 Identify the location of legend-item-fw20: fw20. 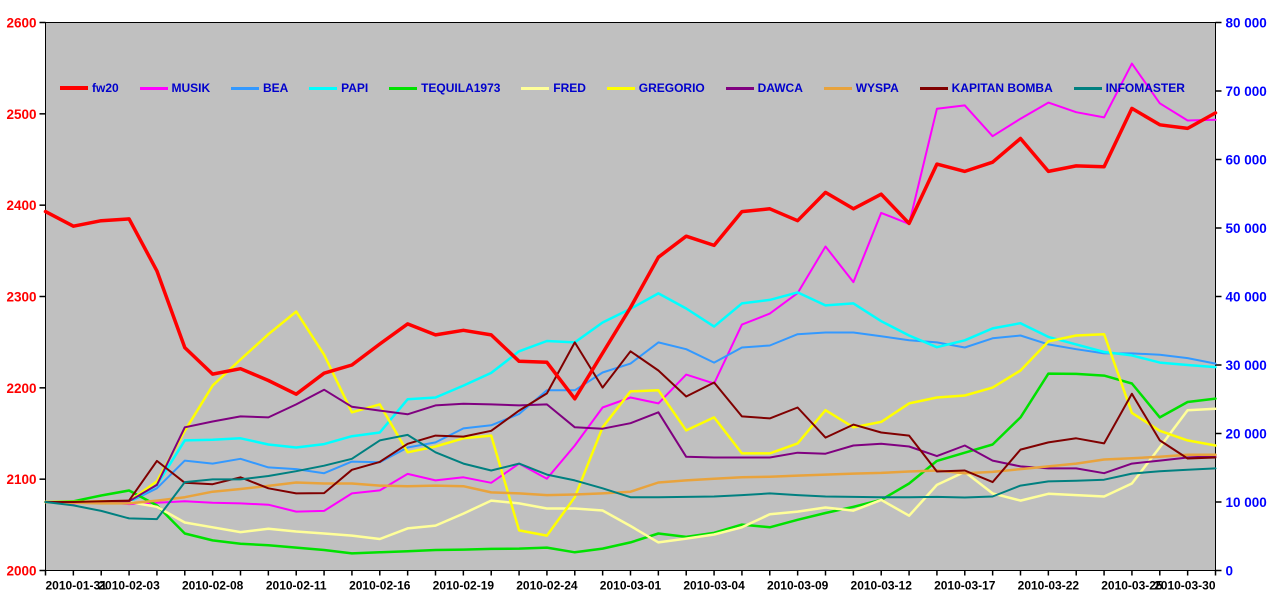
(89, 88).